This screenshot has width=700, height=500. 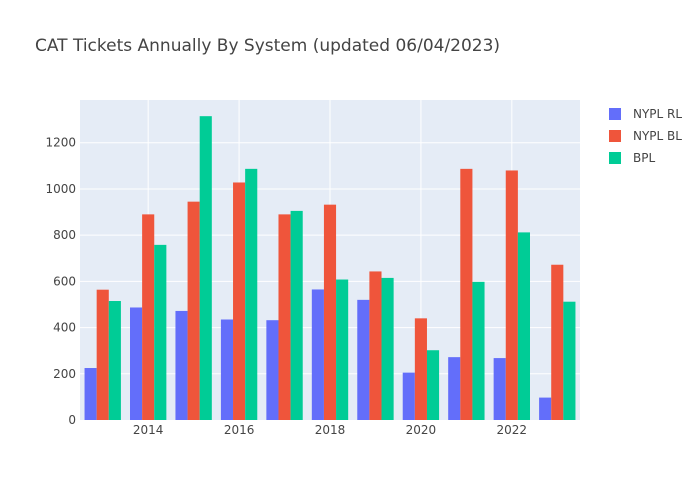 I want to click on bar-nypl-bl-2018, so click(x=330, y=312).